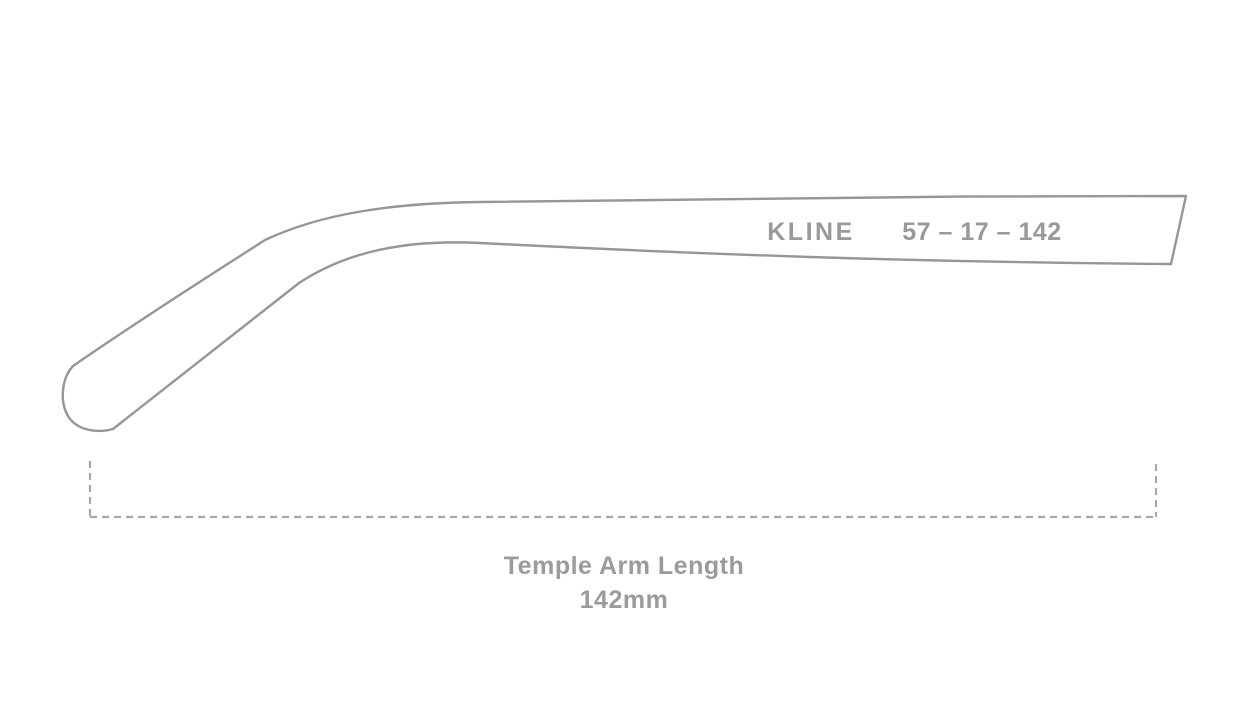 The width and height of the screenshot is (1251, 706). I want to click on dimension-label: Temple Arm Length, so click(624, 566).